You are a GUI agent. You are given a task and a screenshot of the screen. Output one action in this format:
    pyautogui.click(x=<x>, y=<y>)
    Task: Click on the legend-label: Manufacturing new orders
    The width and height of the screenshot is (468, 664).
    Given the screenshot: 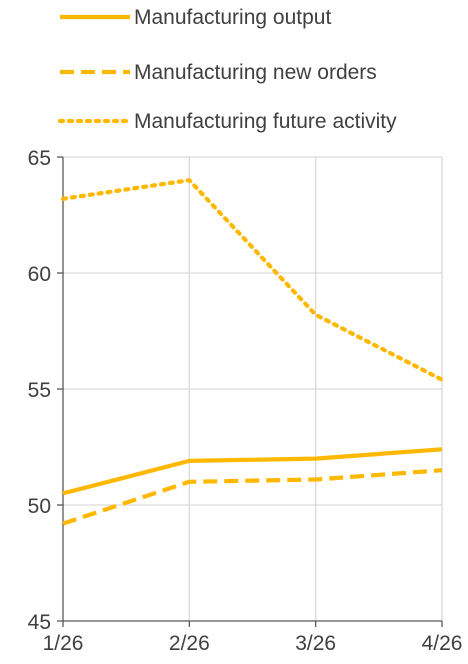 What is the action you would take?
    pyautogui.click(x=255, y=72)
    